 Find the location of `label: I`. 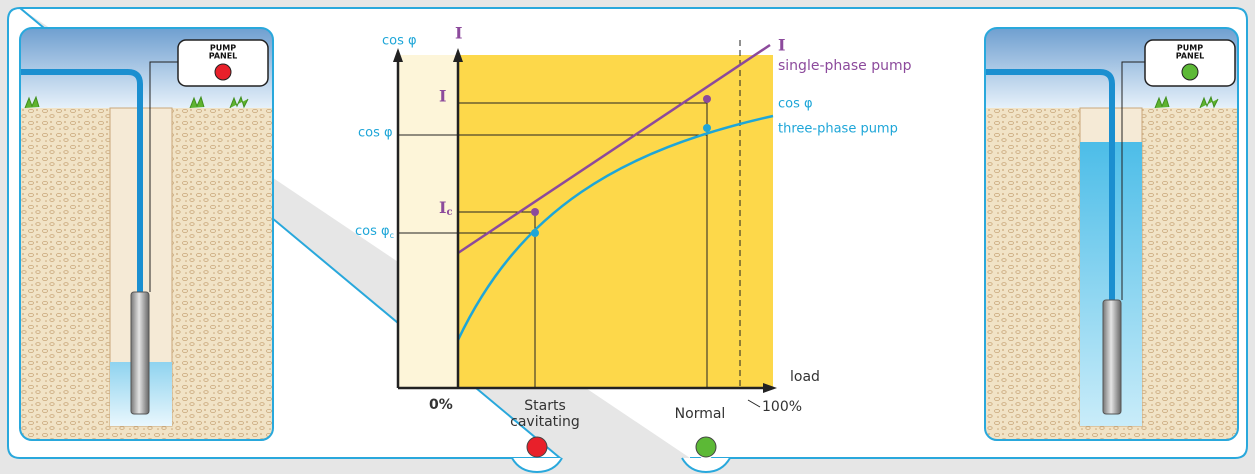

label: I is located at coordinates (442, 207).